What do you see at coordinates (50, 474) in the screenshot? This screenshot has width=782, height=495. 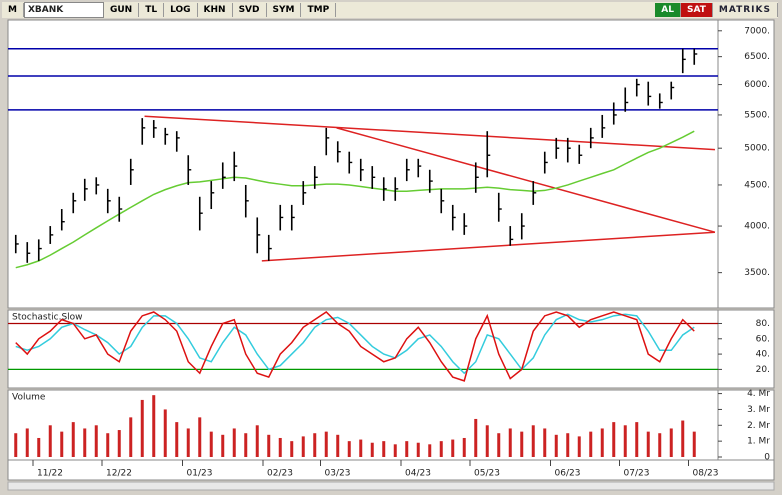 I see `x-tick-label: 11/22` at bounding box center [50, 474].